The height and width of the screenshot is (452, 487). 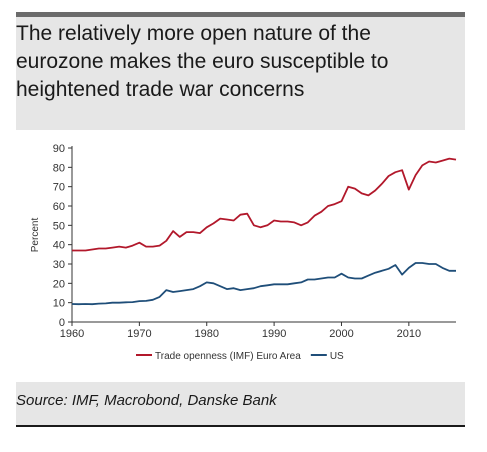 What do you see at coordinates (206, 334) in the screenshot?
I see `x-tick-label: 1980` at bounding box center [206, 334].